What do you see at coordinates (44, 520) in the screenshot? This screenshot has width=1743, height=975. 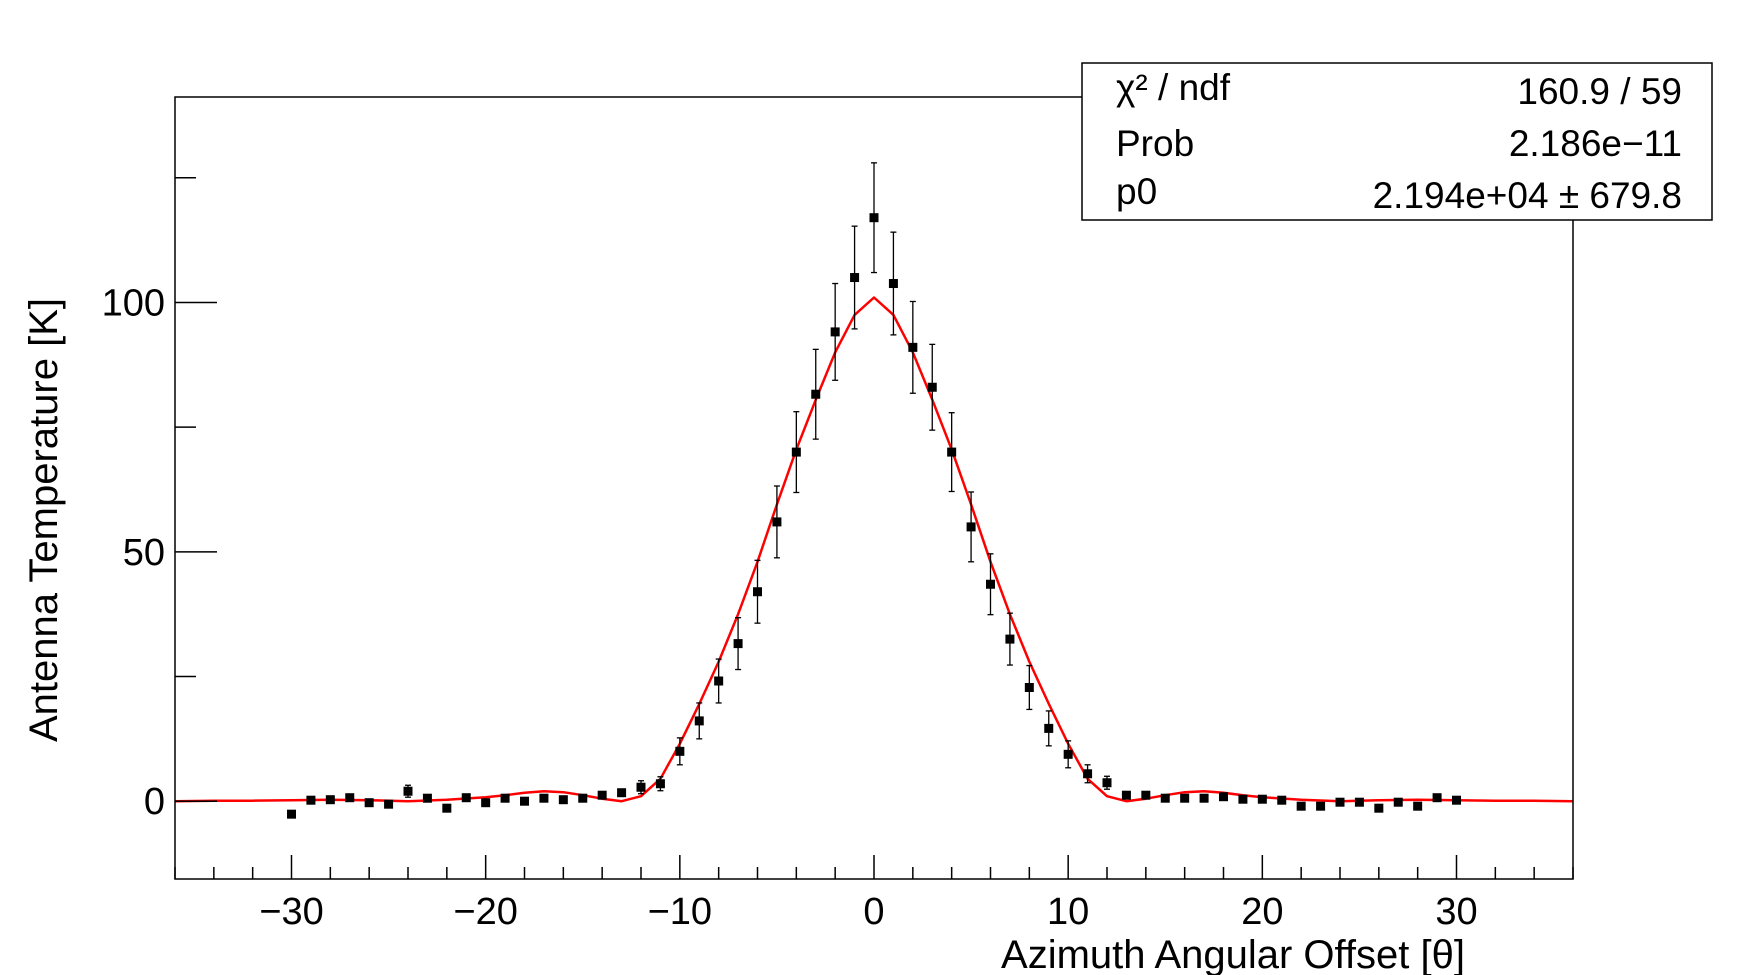 I see `y-axis-title: Antenna Temperature [K]` at bounding box center [44, 520].